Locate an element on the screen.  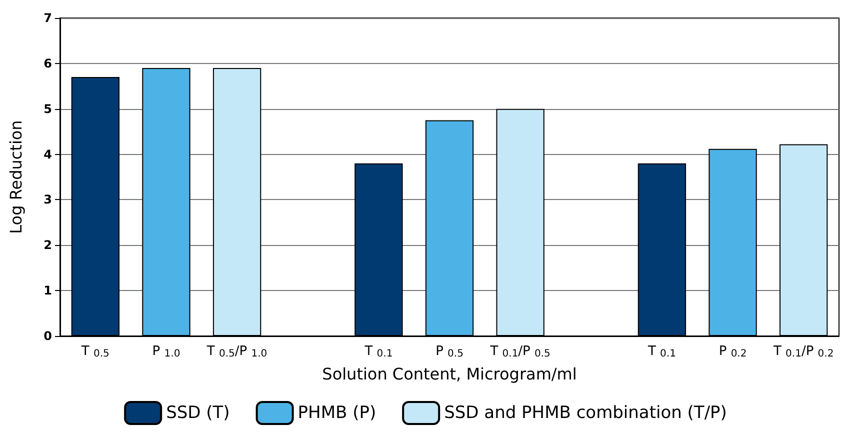
x-axis-title: Solution Content, Microgram/ml is located at coordinates (449, 374).